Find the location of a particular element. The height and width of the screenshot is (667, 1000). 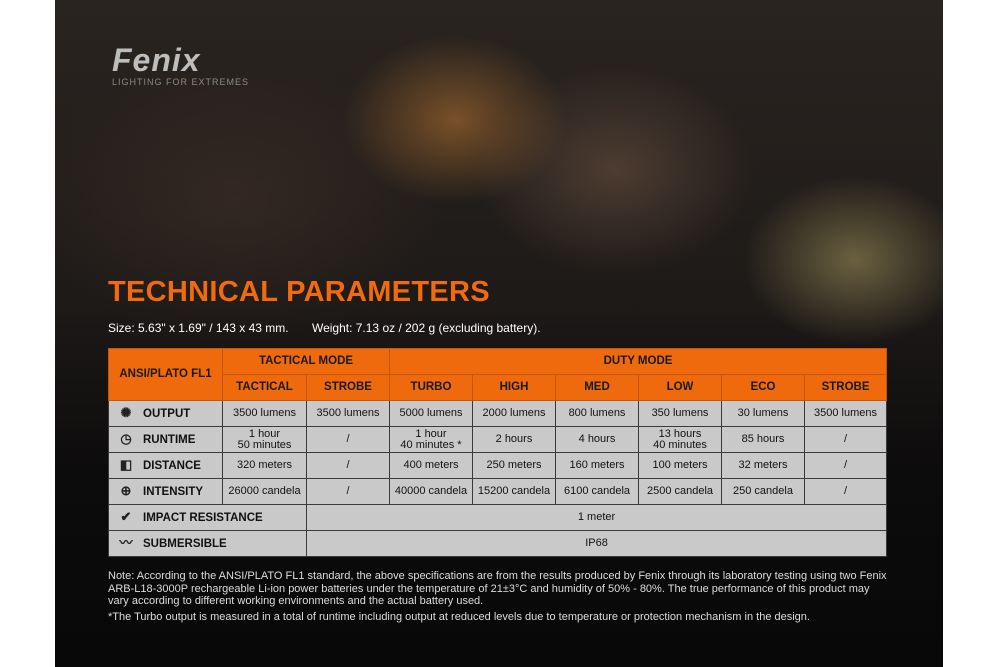

row-label: ✺ OUTPUT is located at coordinates (165, 413).